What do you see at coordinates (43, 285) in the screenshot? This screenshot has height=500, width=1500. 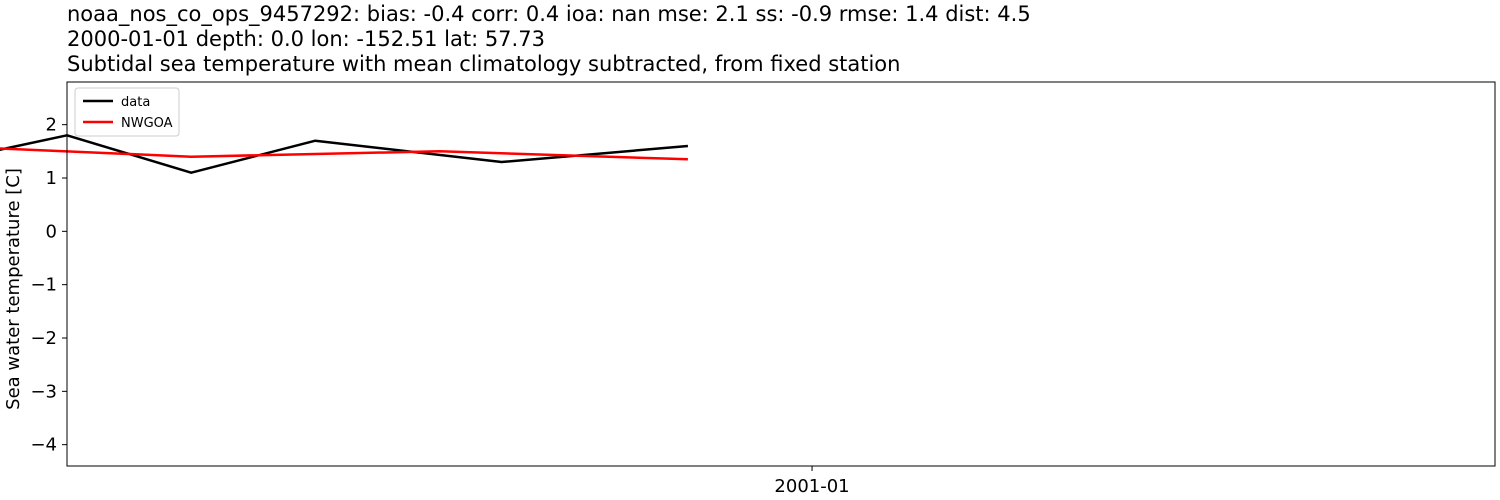 I see `y-tick-label: −1` at bounding box center [43, 285].